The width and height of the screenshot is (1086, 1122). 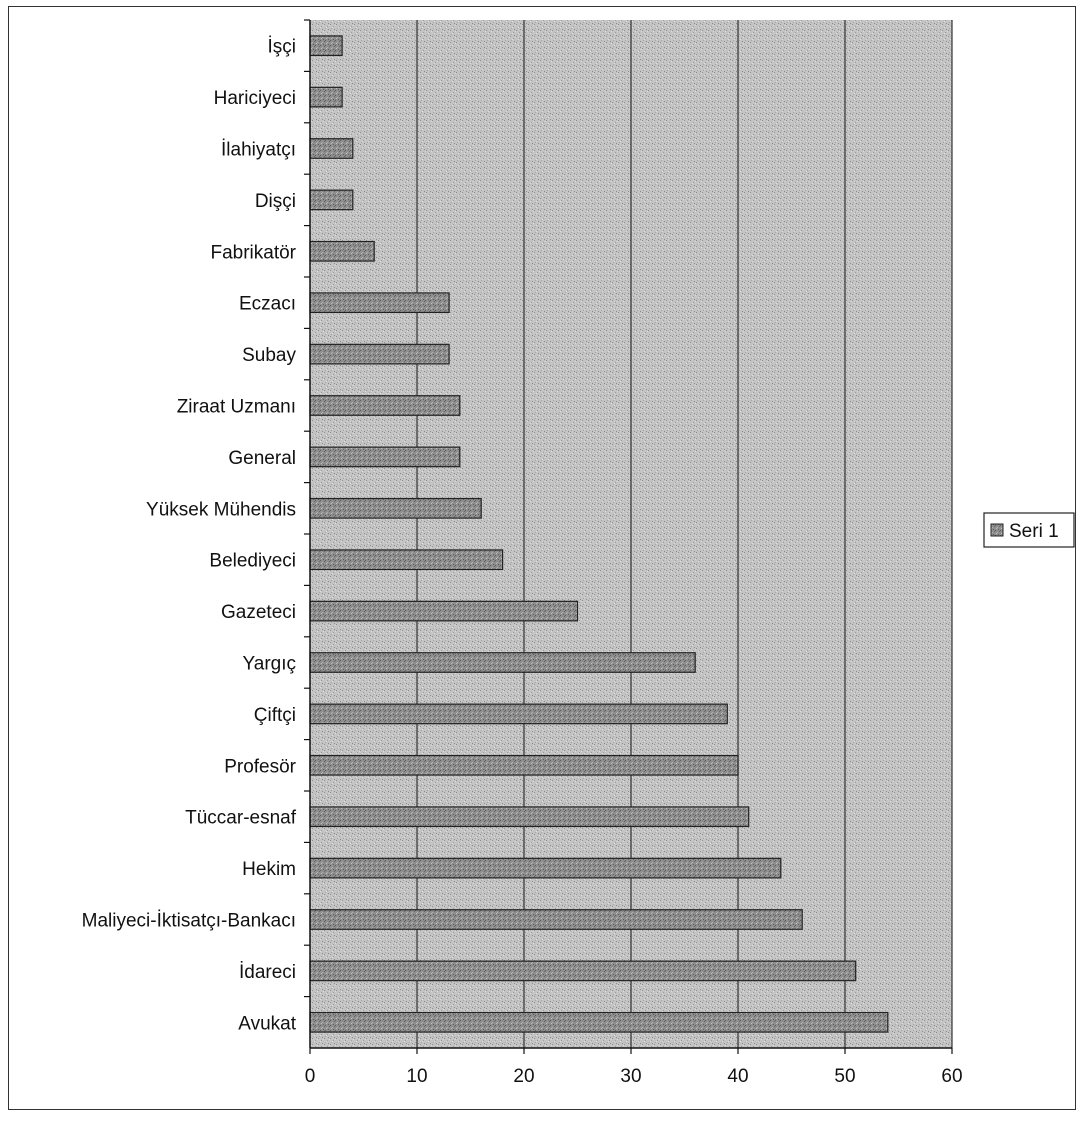 I want to click on category-label: Eczacı, so click(x=267, y=304).